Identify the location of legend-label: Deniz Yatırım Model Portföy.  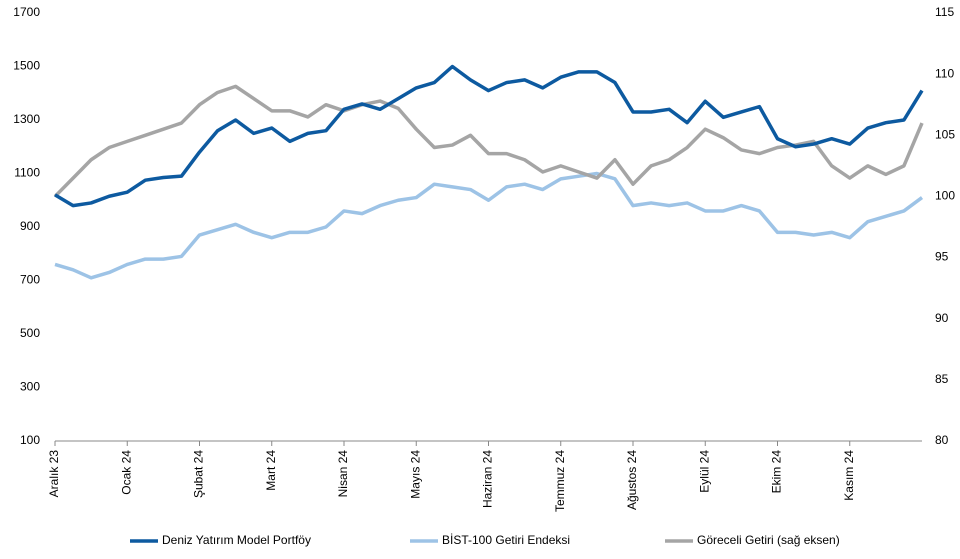
(236, 540).